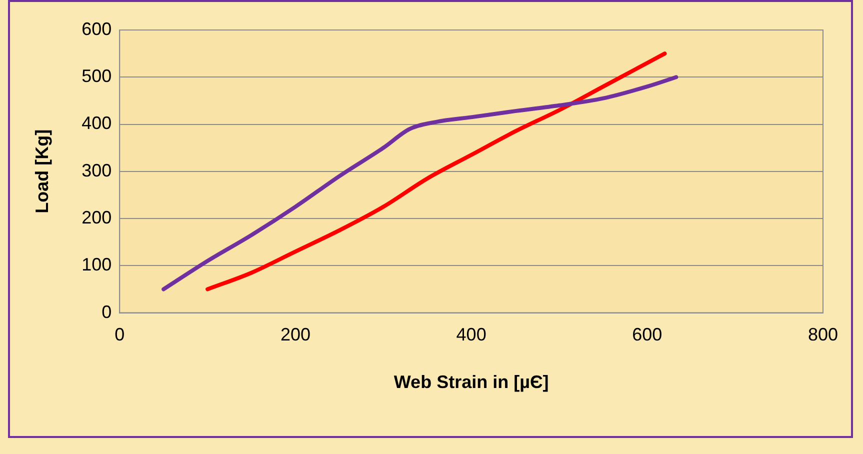 This screenshot has height=454, width=863. Describe the element at coordinates (471, 334) in the screenshot. I see `x-tick-label: 400` at that location.